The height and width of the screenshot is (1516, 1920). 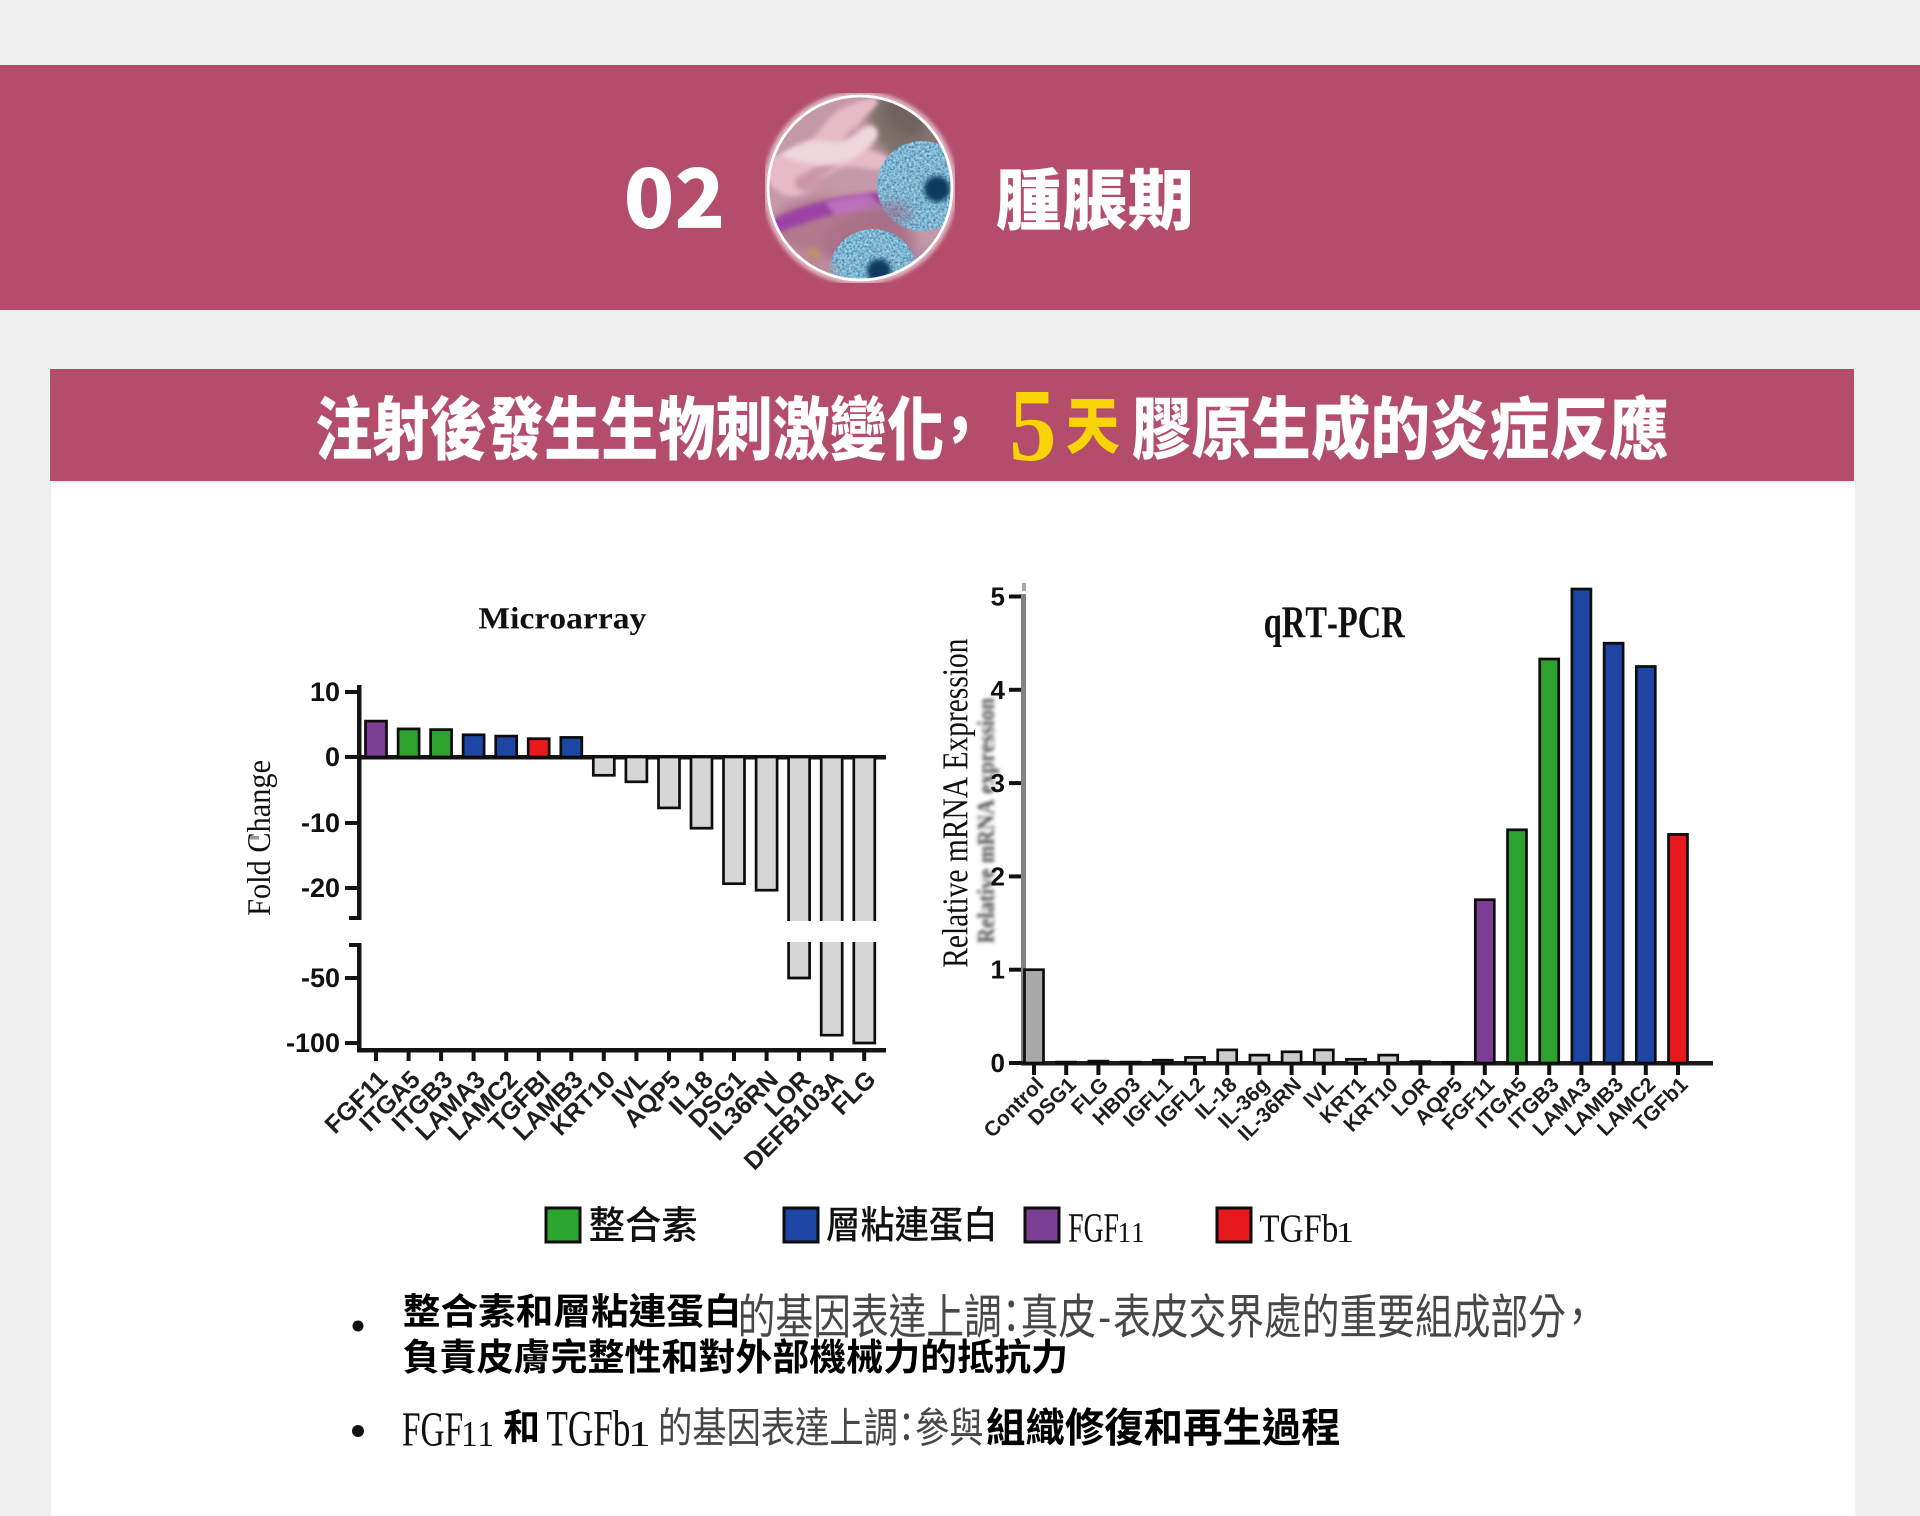 What do you see at coordinates (998, 876) in the screenshot?
I see `svg-text: 2` at bounding box center [998, 876].